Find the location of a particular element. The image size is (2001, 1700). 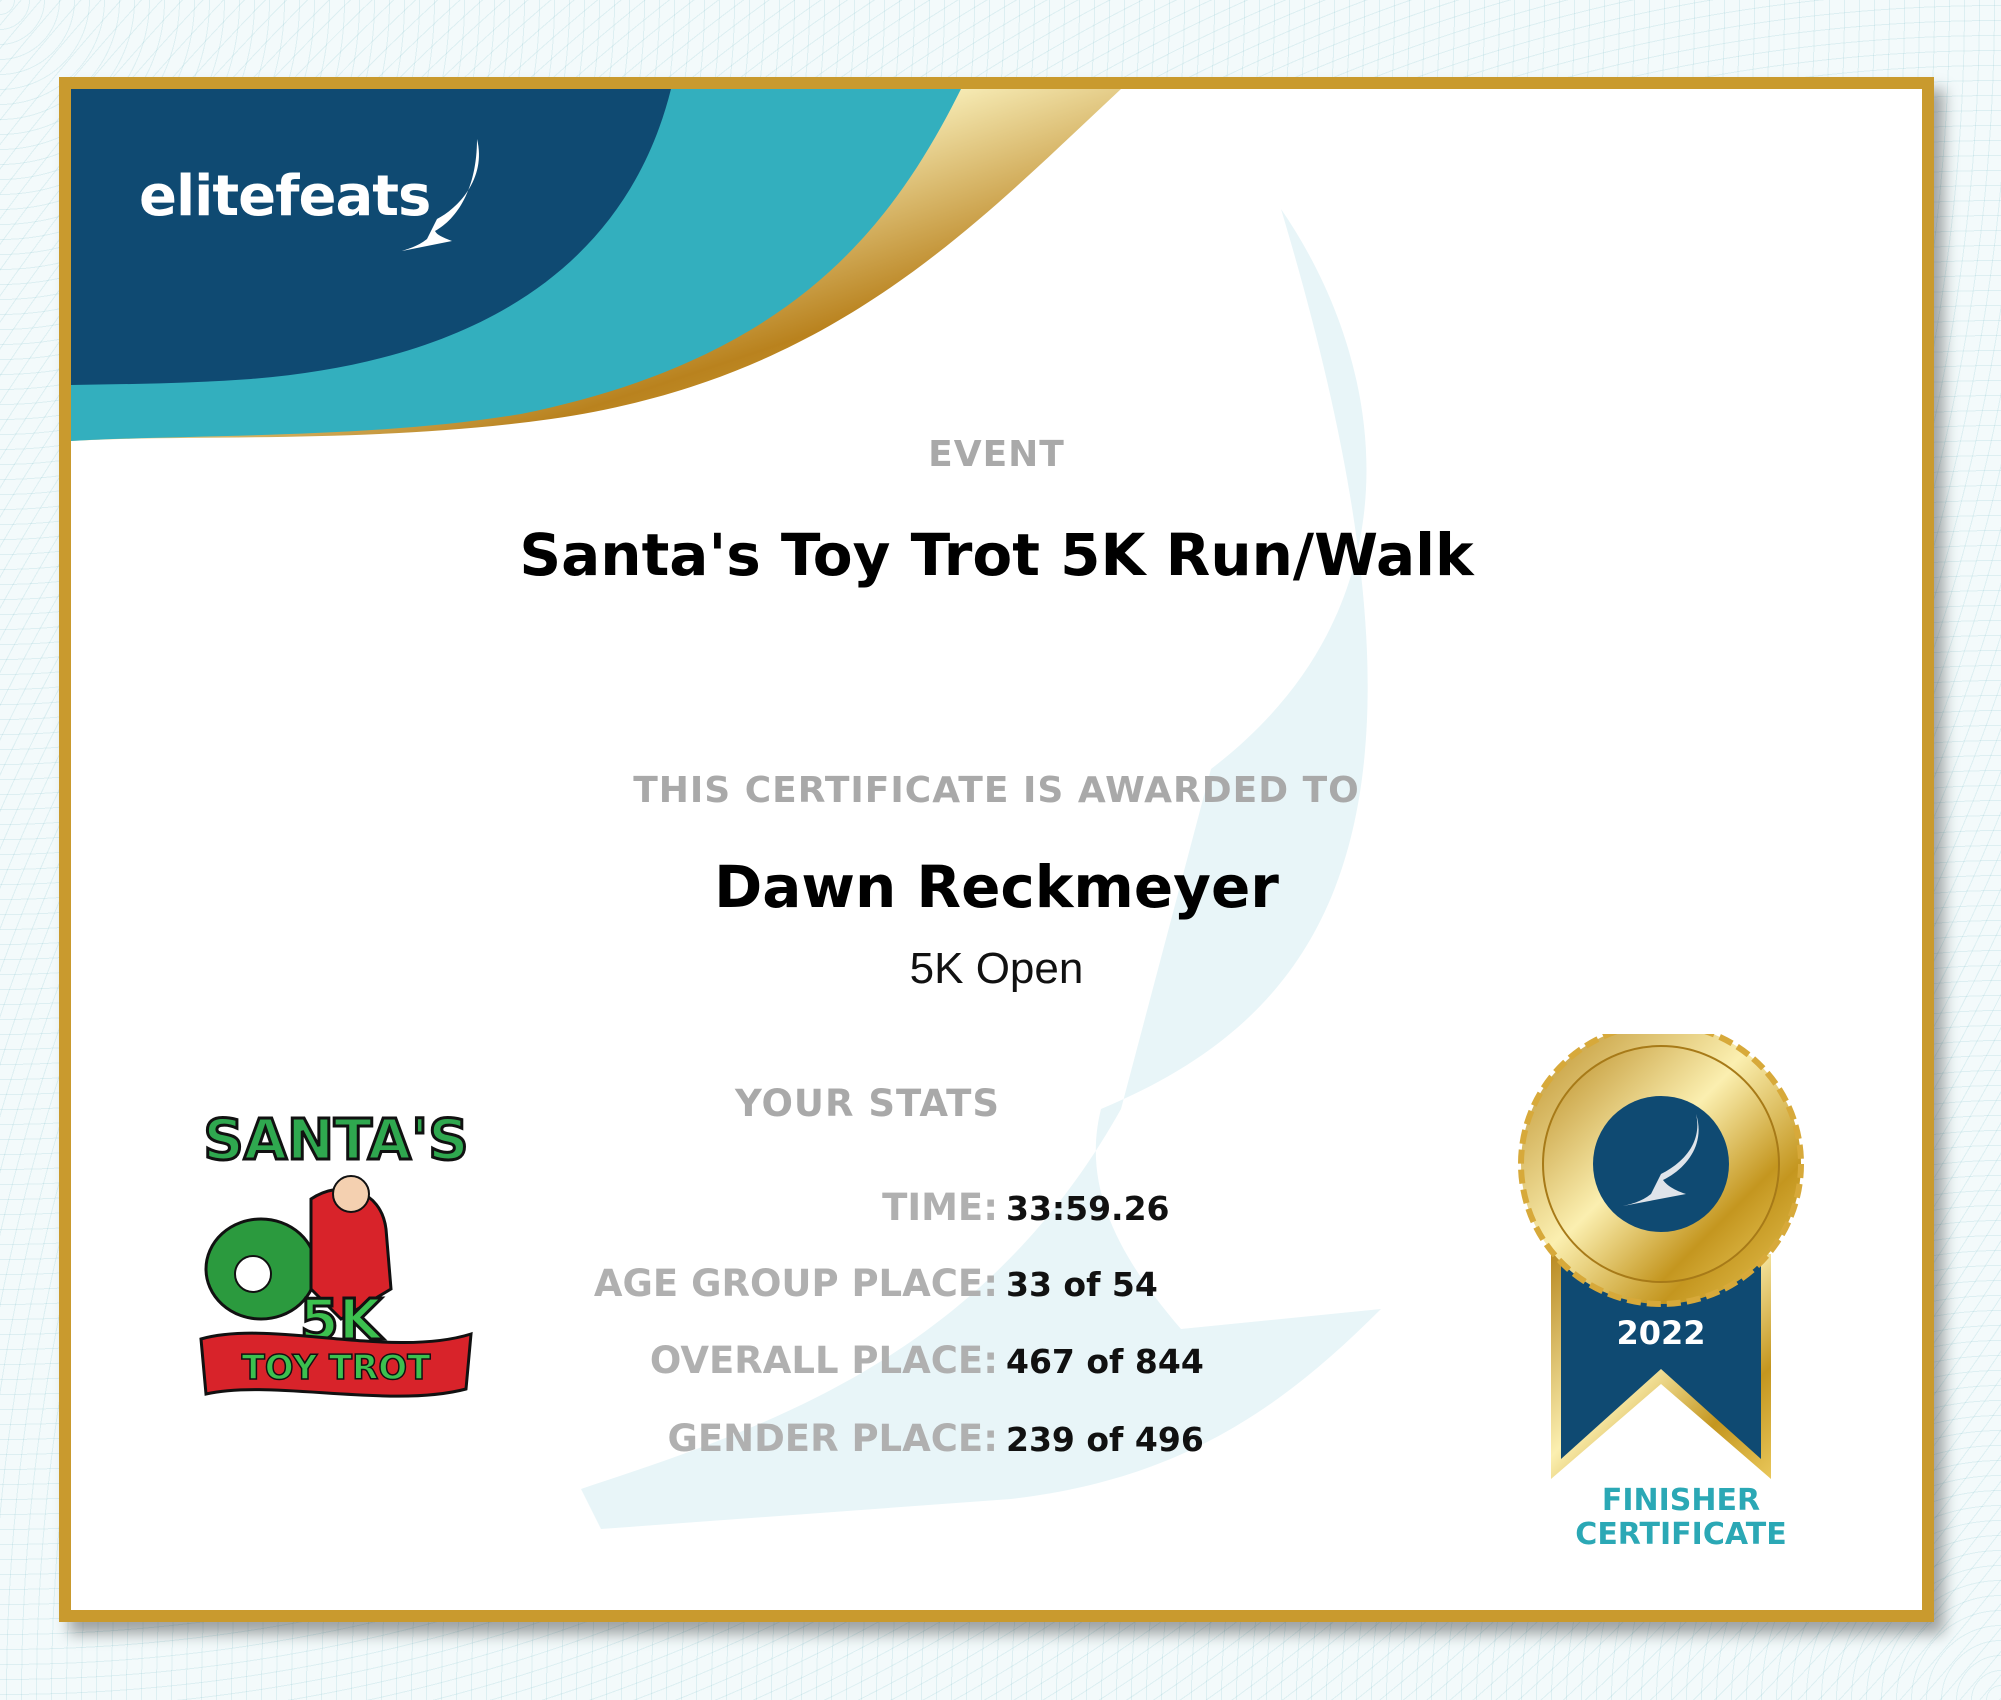

stat-label: AGE GROUP PLACE: is located at coordinates (795, 1283).